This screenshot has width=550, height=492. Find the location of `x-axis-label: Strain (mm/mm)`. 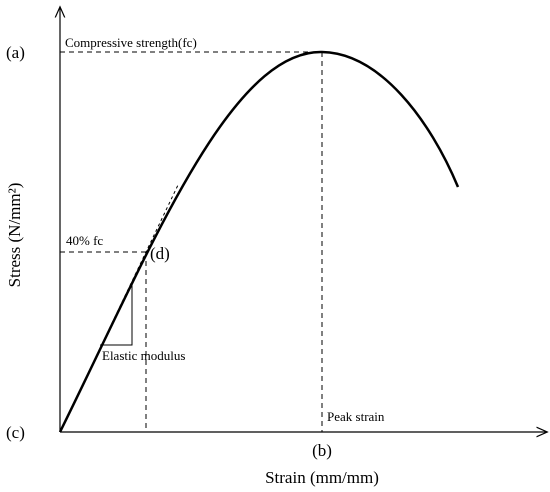

x-axis-label: Strain (mm/mm) is located at coordinates (322, 477).